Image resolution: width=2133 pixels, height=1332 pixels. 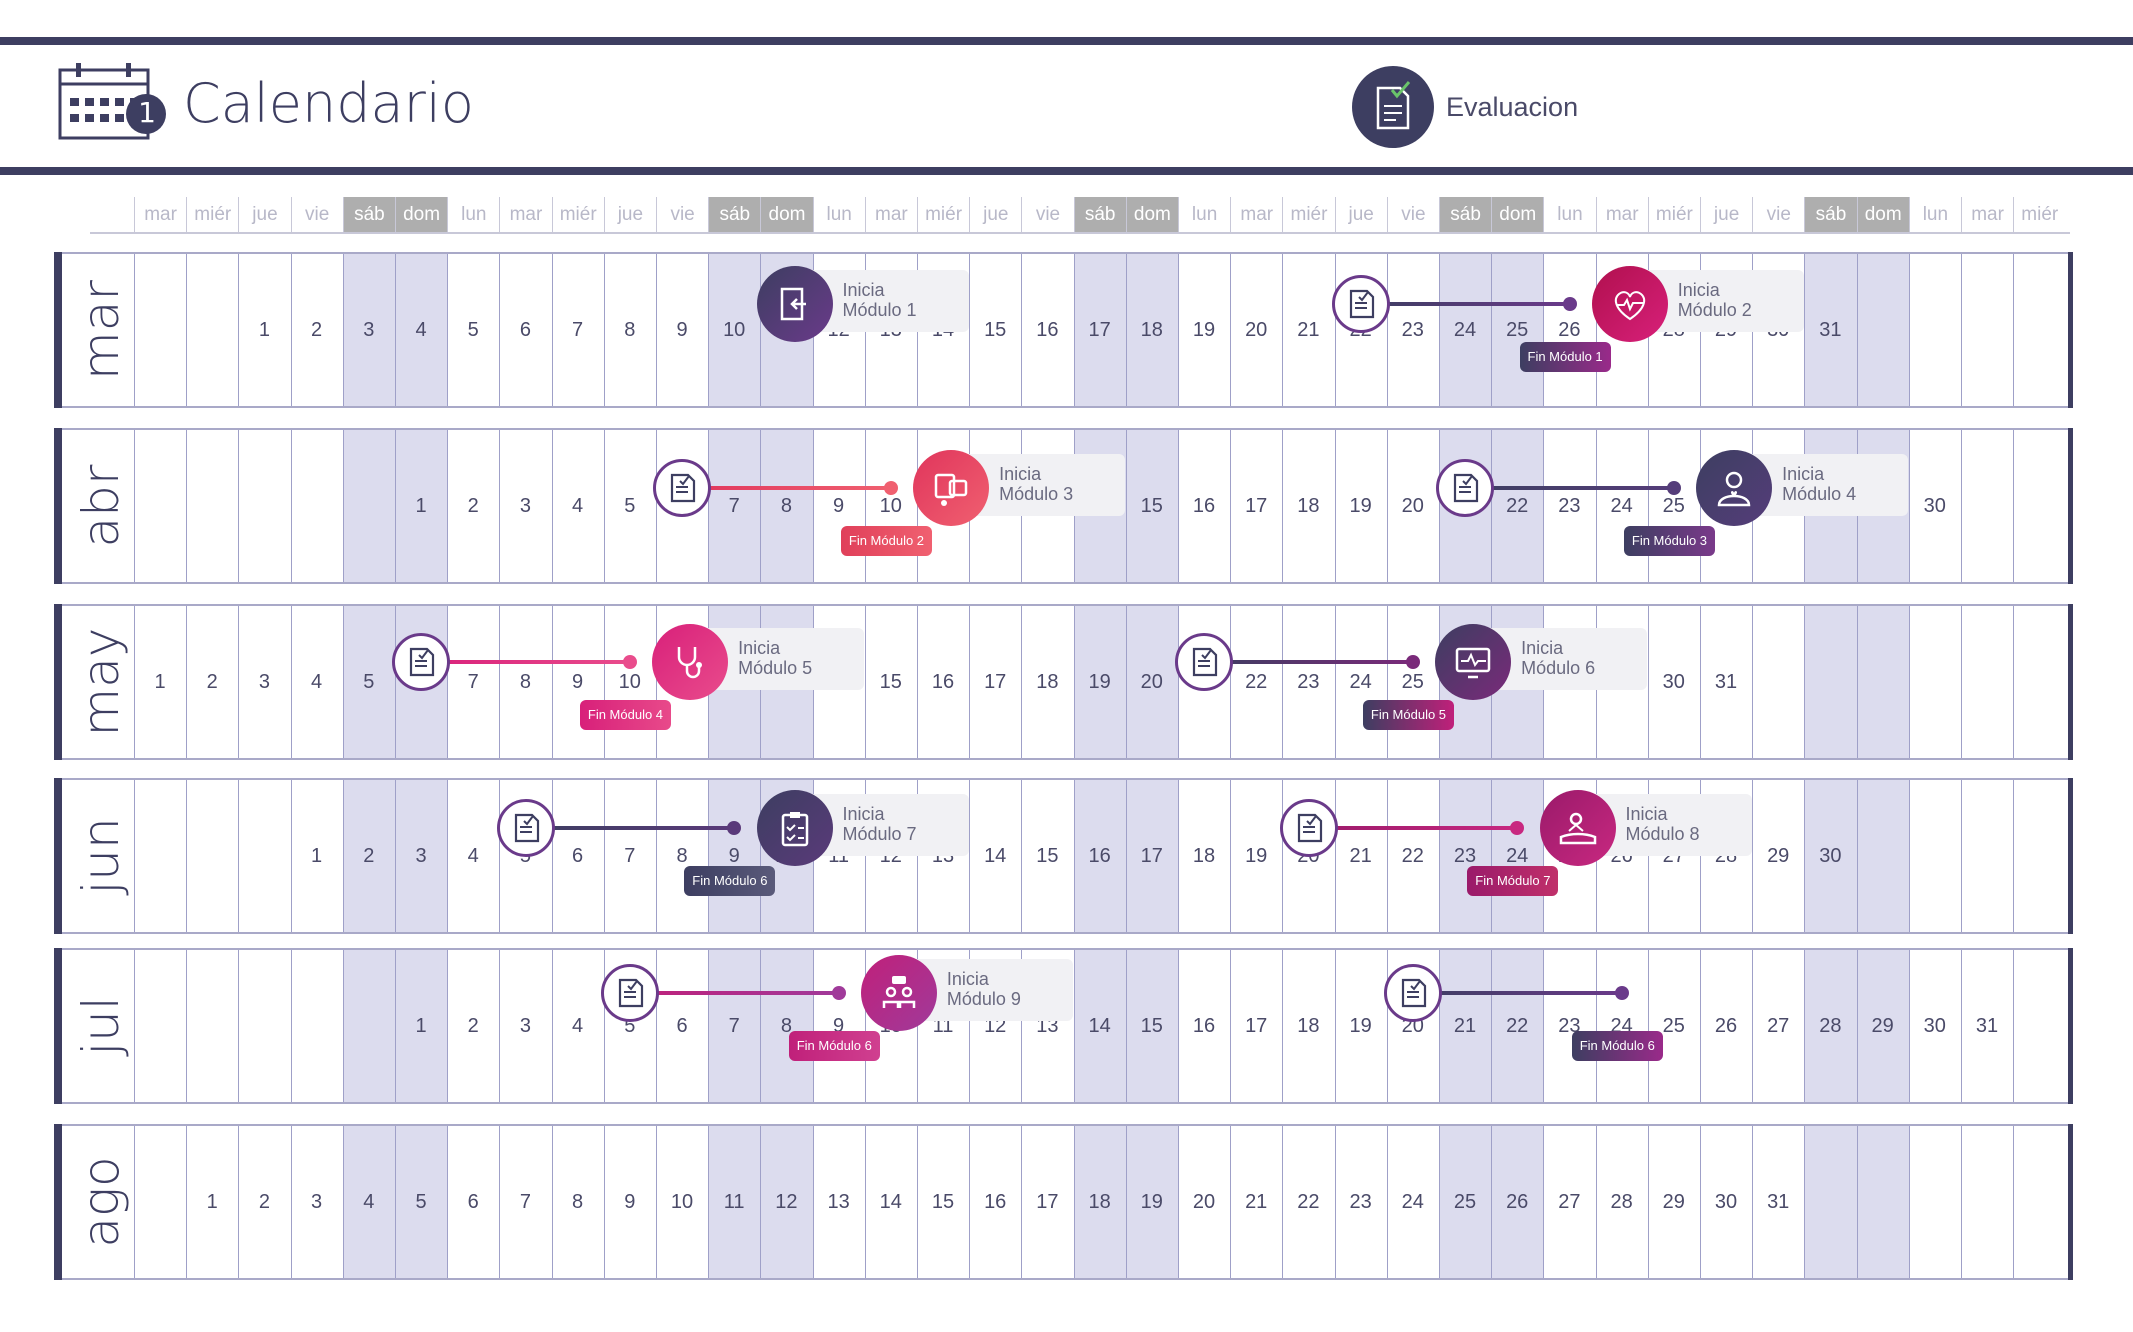 I want to click on stethoscope-icon, so click(x=690, y=662).